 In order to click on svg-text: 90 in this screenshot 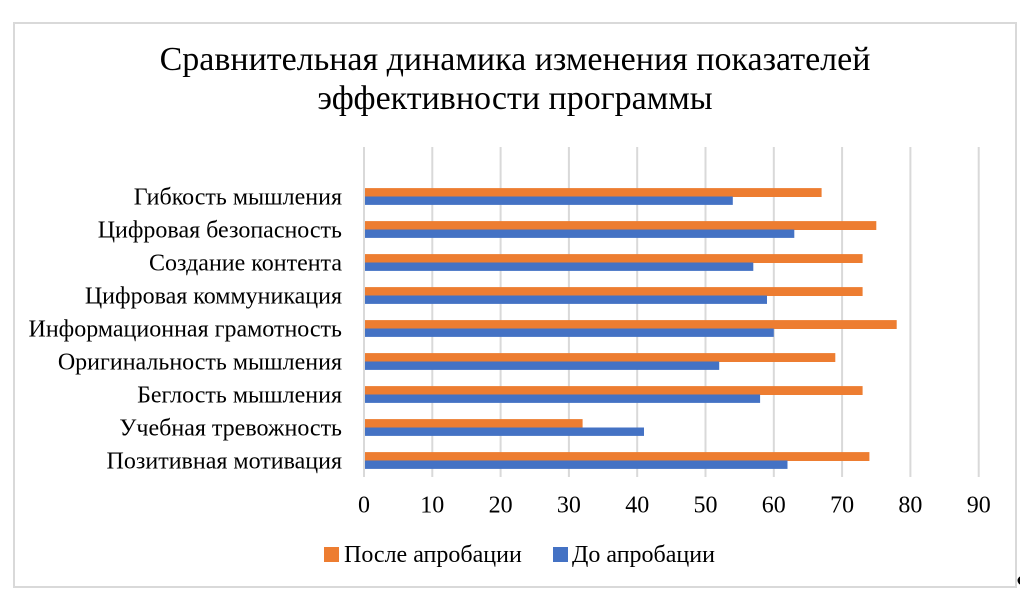, I will do `click(979, 506)`.